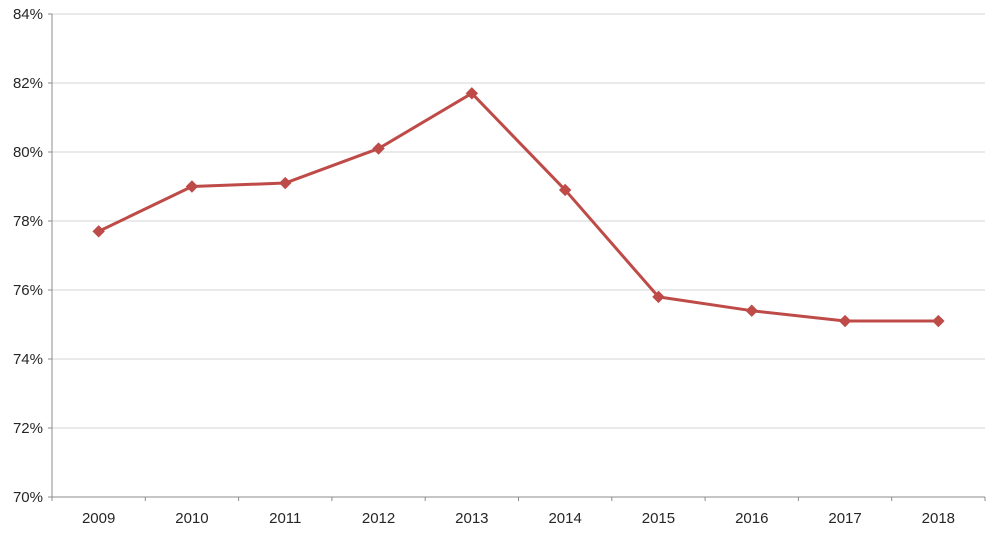 The width and height of the screenshot is (1000, 541). Describe the element at coordinates (191, 518) in the screenshot. I see `x-tick-label: 2010` at that location.